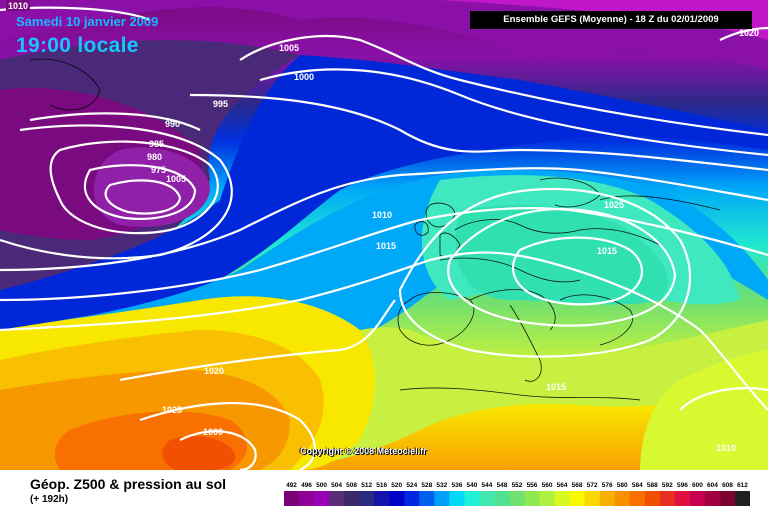  I want to click on scale-tick-label: 588, so click(652, 485).